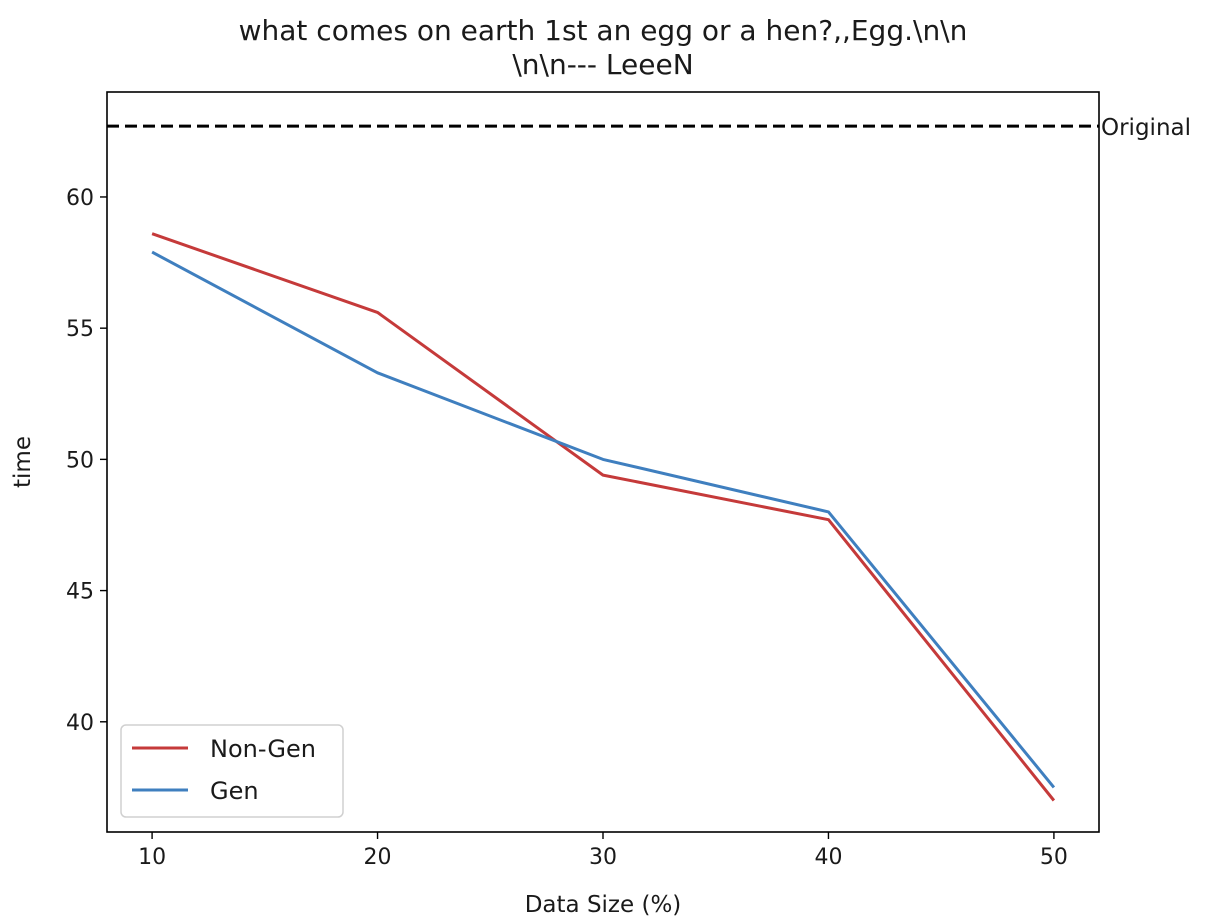 The image size is (1218, 924). What do you see at coordinates (80, 329) in the screenshot?
I see `y-tick-label: 55` at bounding box center [80, 329].